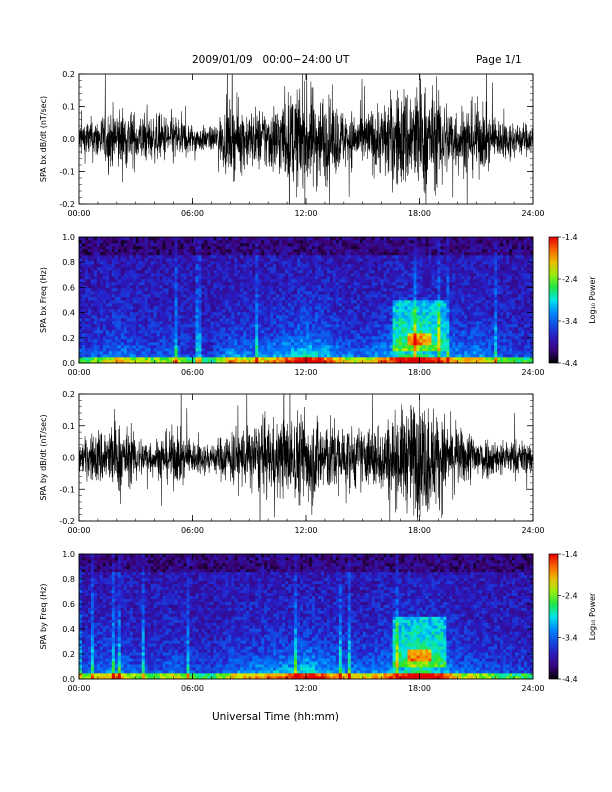  What do you see at coordinates (306, 139) in the screenshot?
I see `plot-frame` at bounding box center [306, 139].